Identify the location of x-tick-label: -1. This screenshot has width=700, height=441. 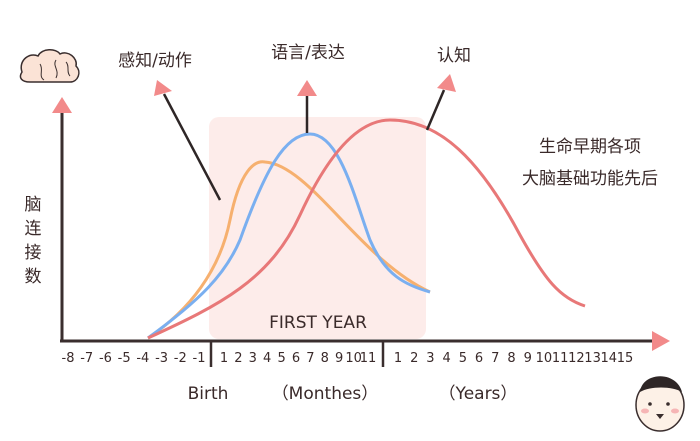
(199, 358).